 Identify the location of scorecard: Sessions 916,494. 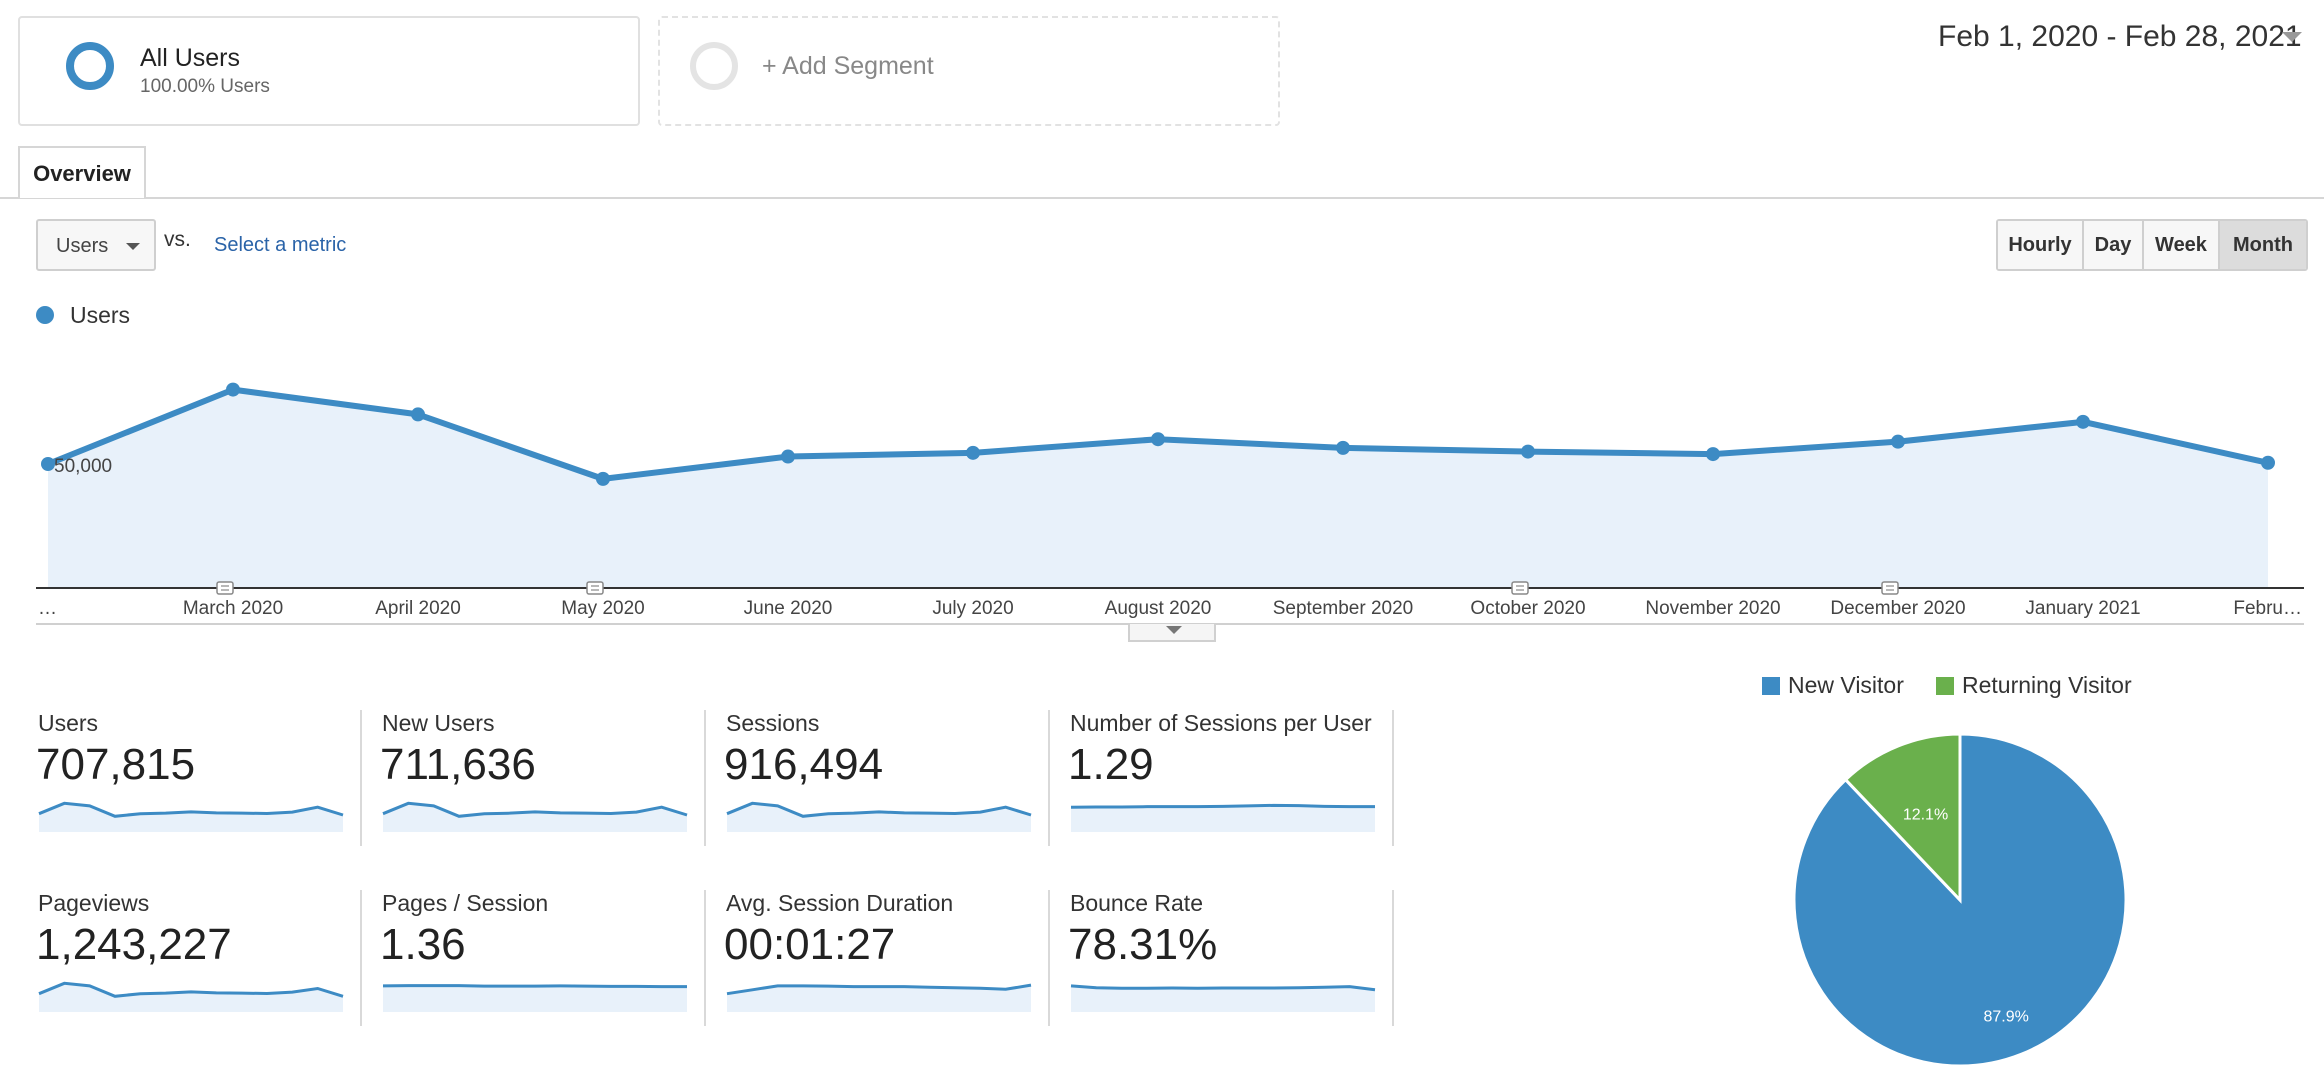
(879, 779).